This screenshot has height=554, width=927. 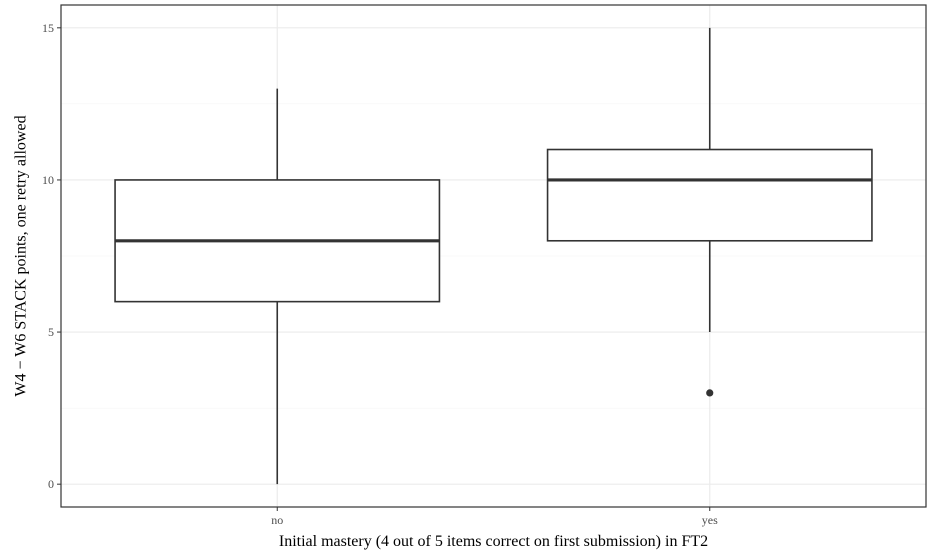 What do you see at coordinates (709, 195) in the screenshot?
I see `iqr-box` at bounding box center [709, 195].